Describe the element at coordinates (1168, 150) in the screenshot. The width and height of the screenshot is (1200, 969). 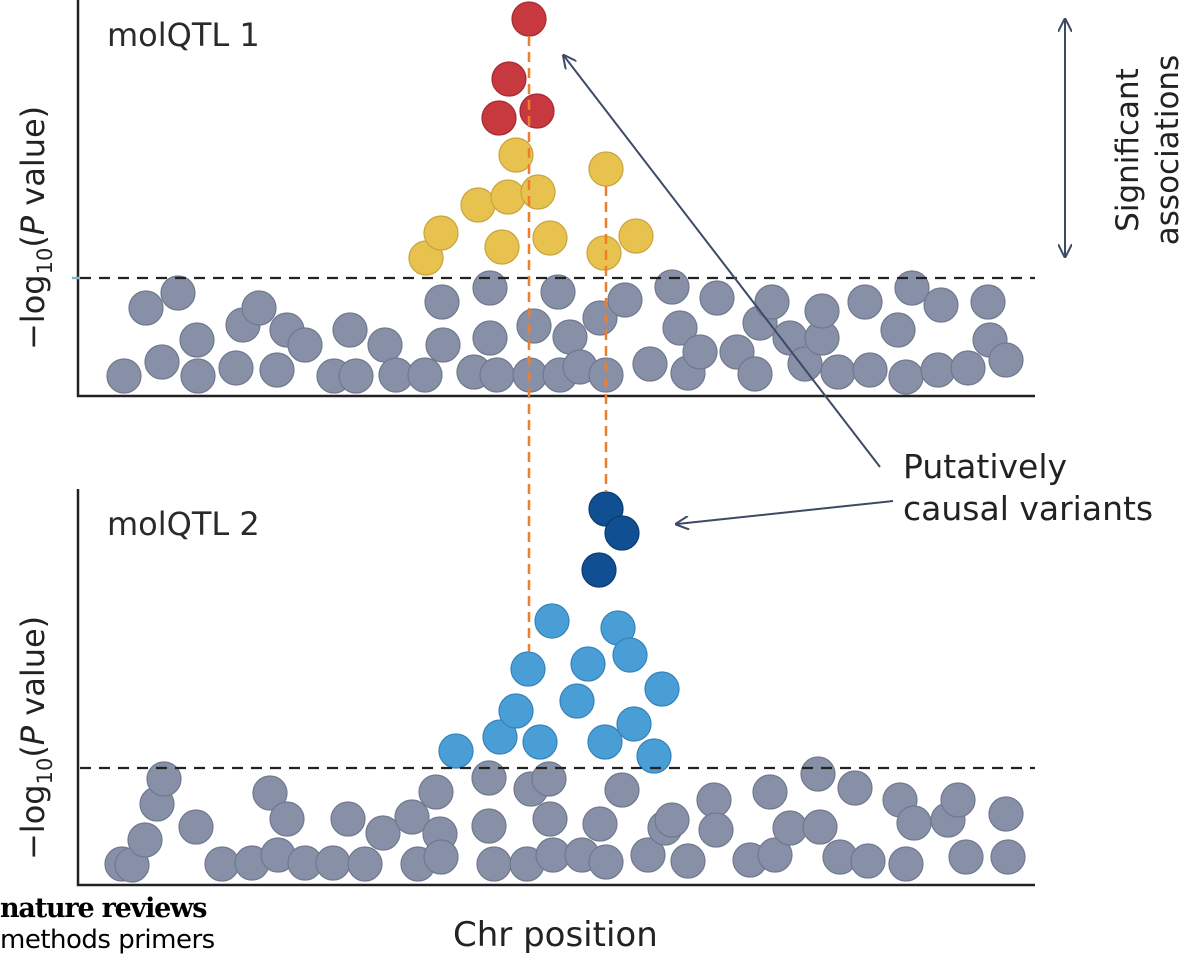
I see `significant-line2: associations` at that location.